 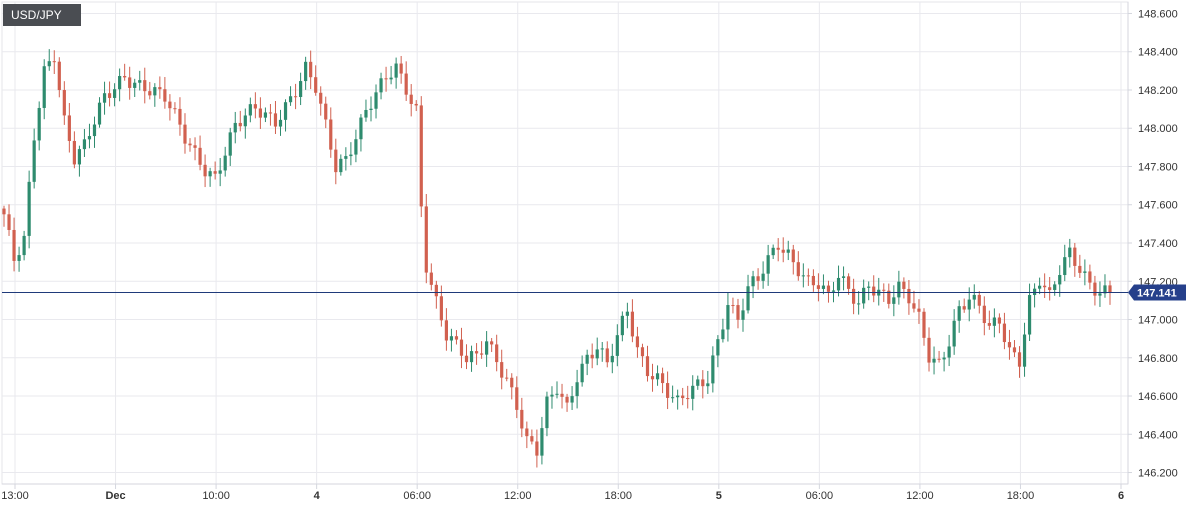 I want to click on y-tick-label: 147.800, so click(x=1158, y=167).